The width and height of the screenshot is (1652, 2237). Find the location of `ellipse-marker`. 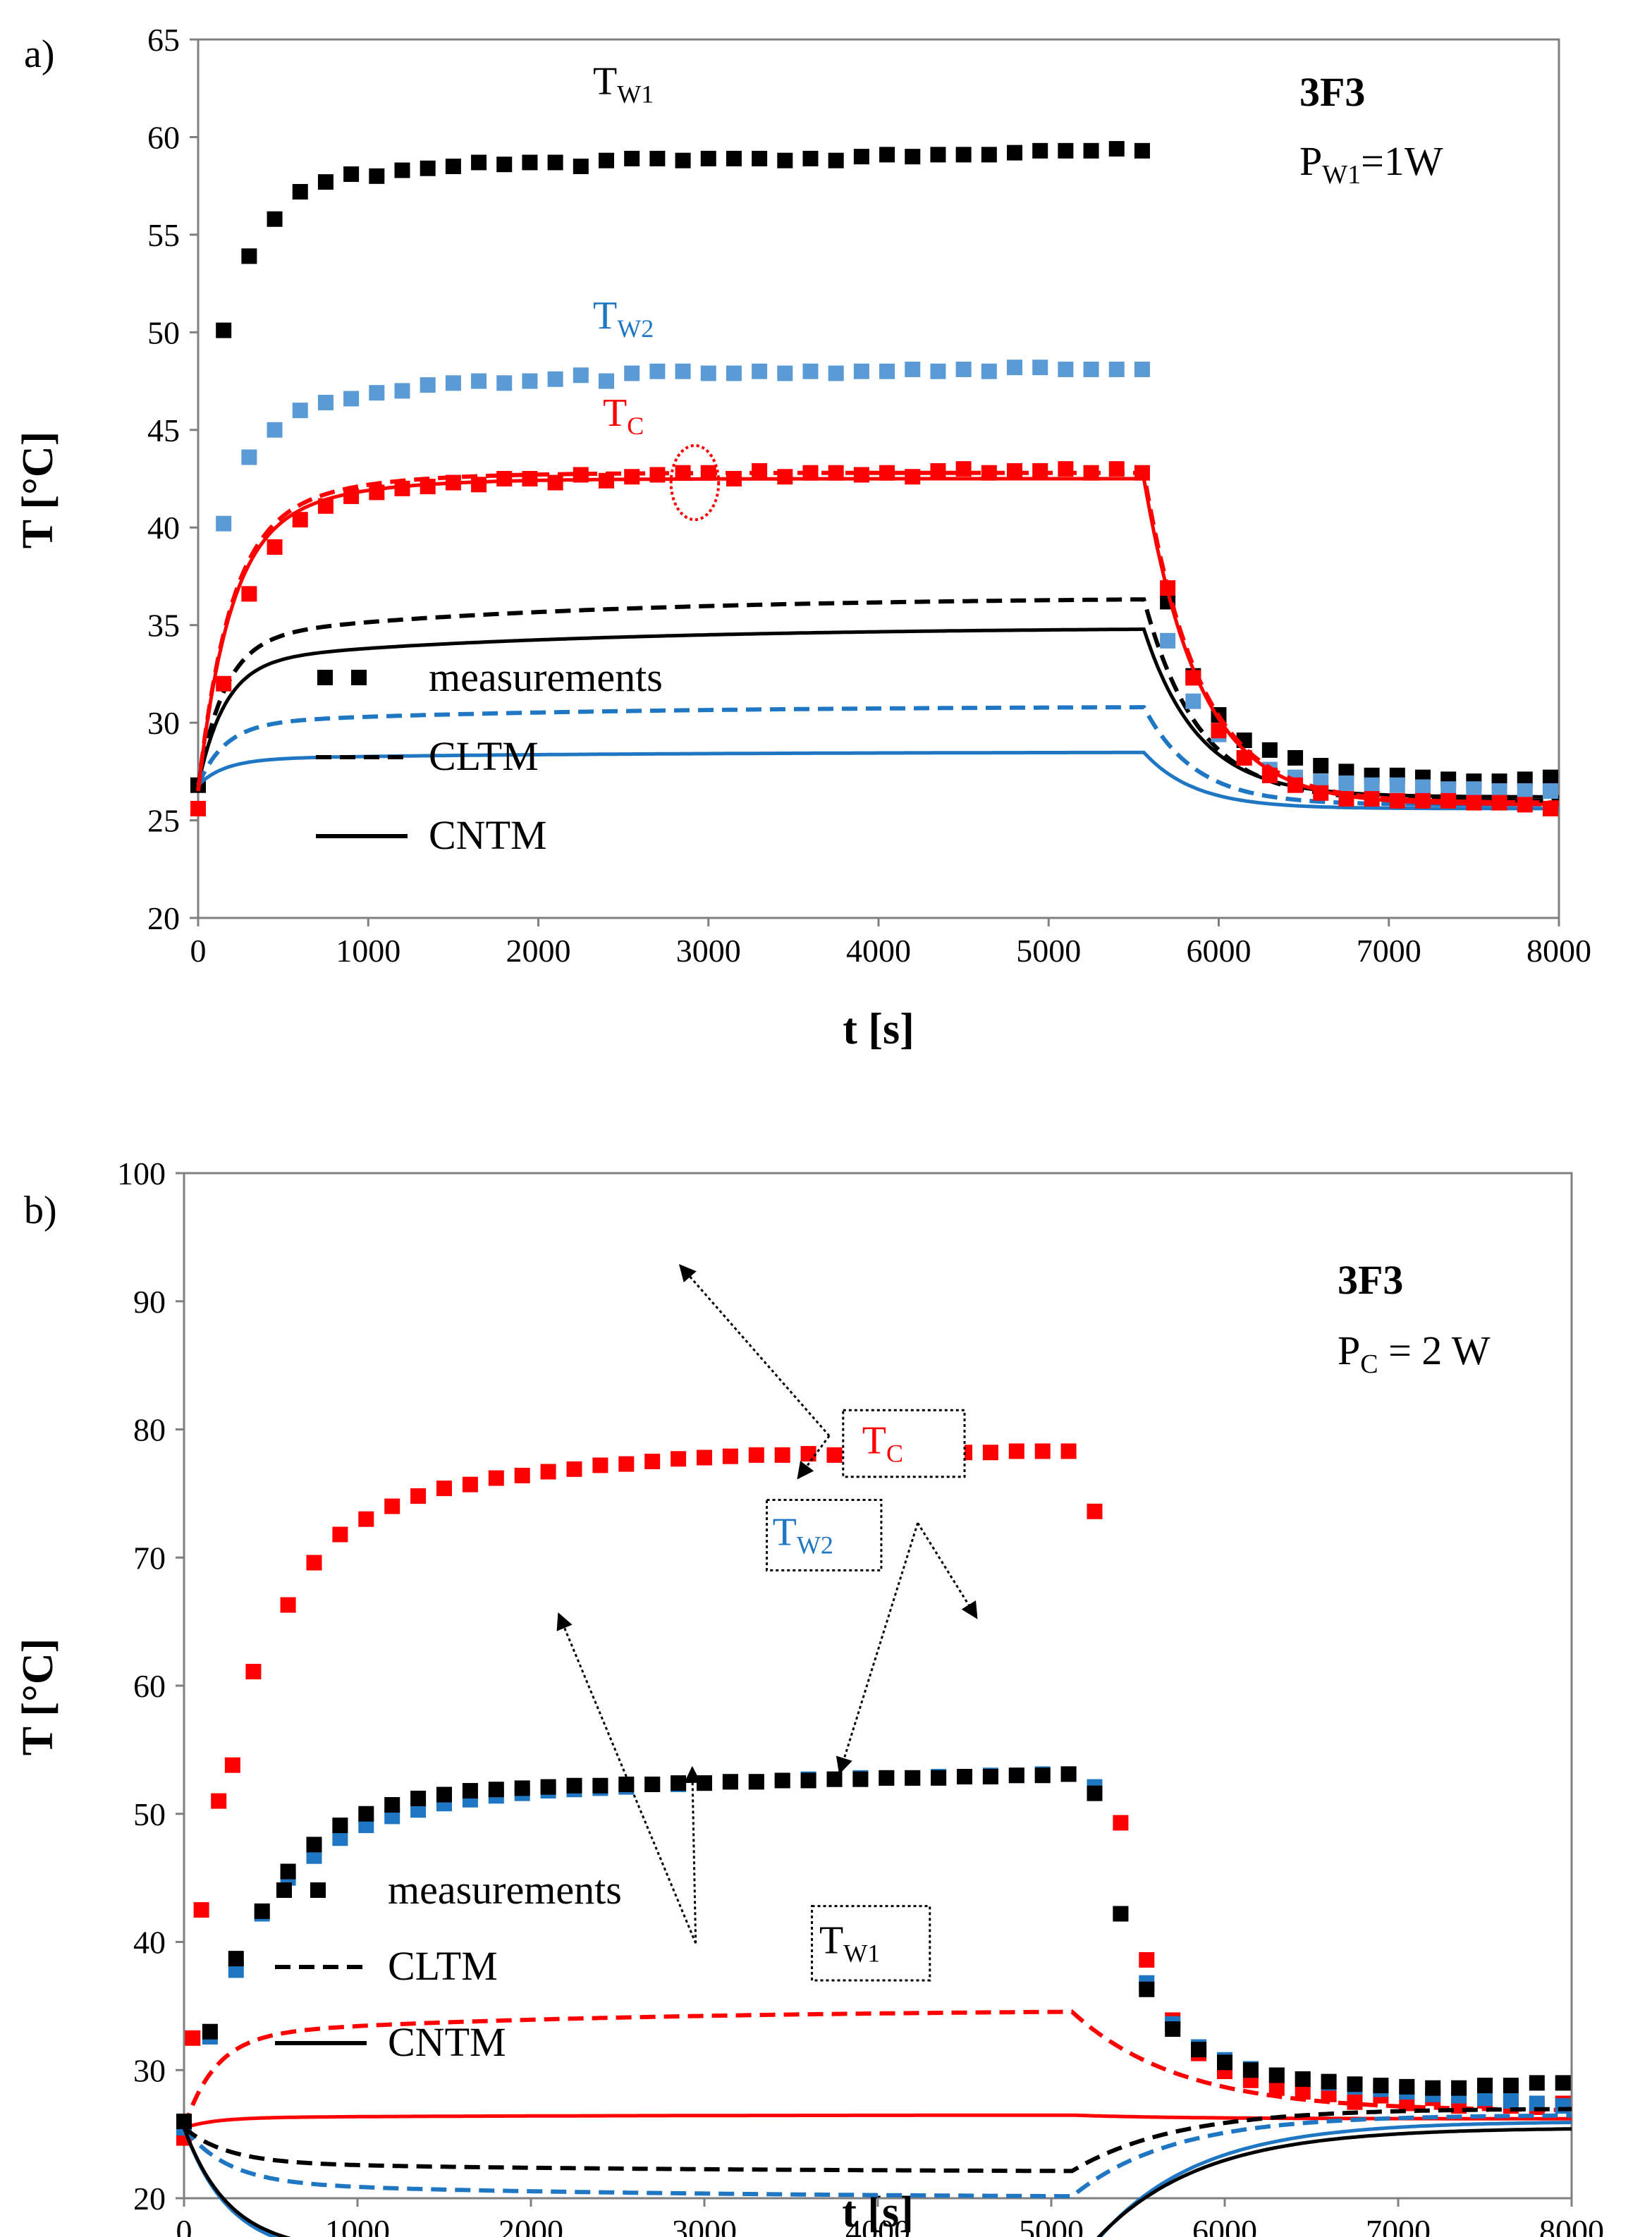

ellipse-marker is located at coordinates (695, 483).